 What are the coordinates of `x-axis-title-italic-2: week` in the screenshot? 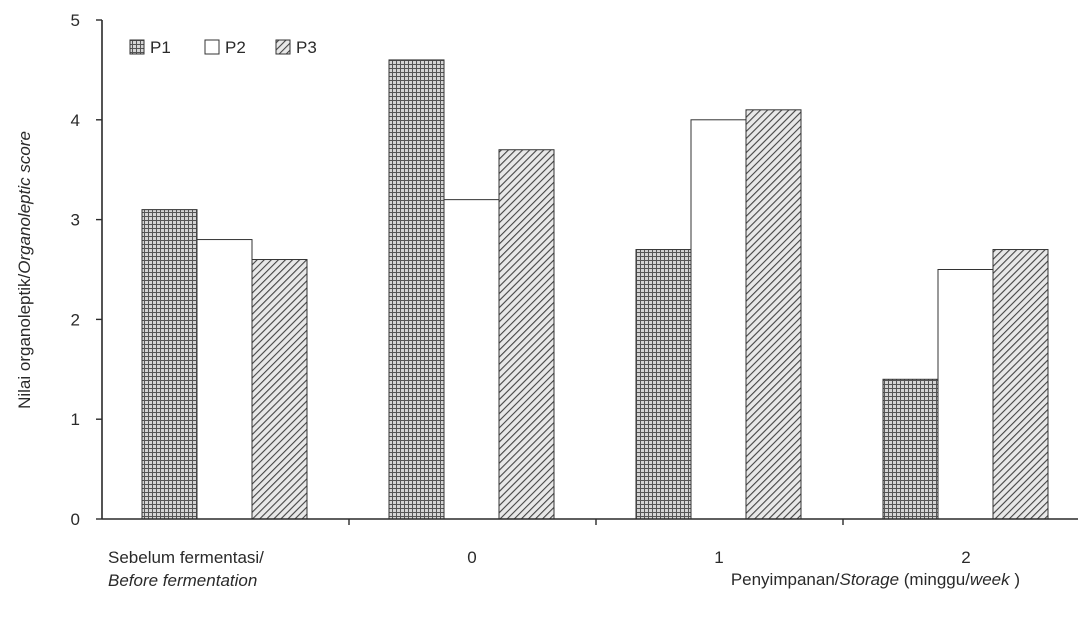 It's located at (990, 579).